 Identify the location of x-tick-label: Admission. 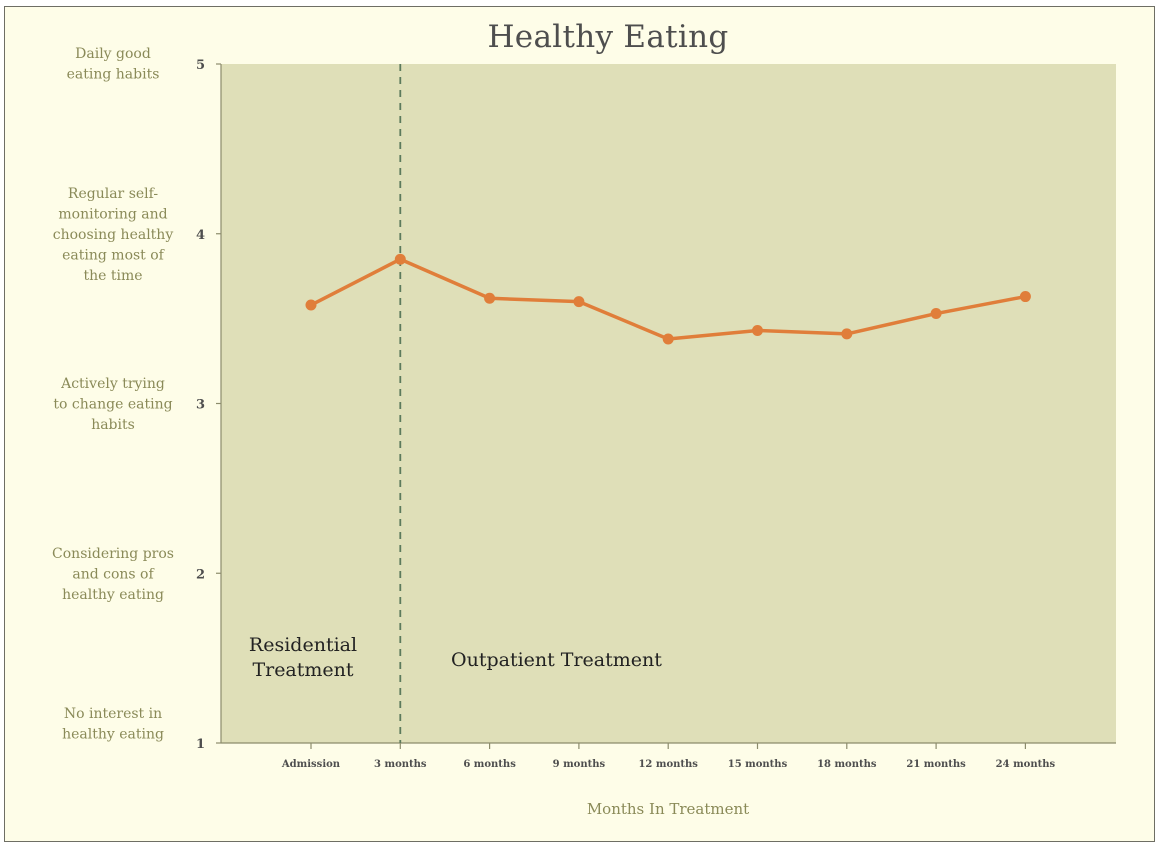
(311, 764).